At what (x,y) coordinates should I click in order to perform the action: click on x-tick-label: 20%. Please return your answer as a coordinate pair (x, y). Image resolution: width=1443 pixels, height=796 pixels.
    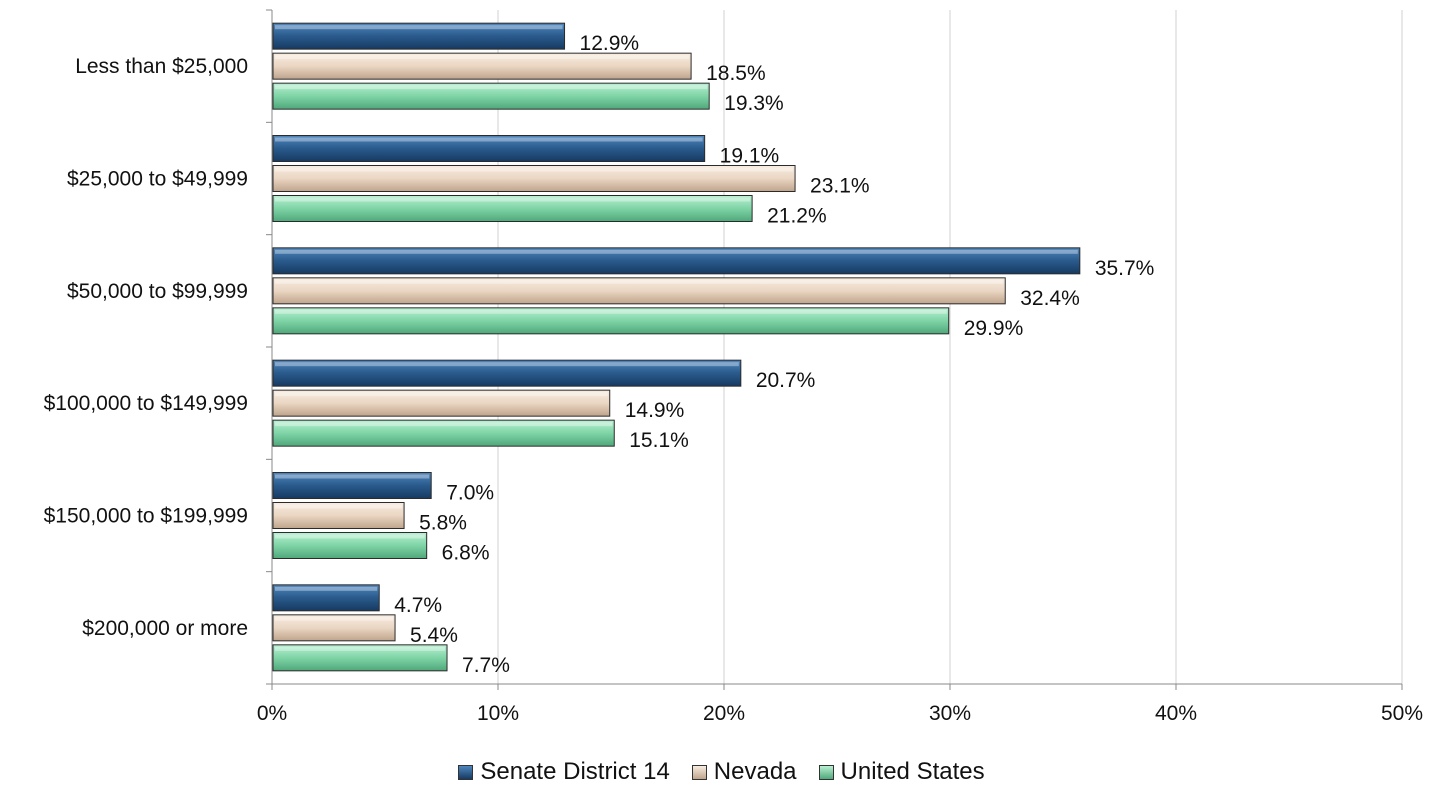
    Looking at the image, I should click on (724, 713).